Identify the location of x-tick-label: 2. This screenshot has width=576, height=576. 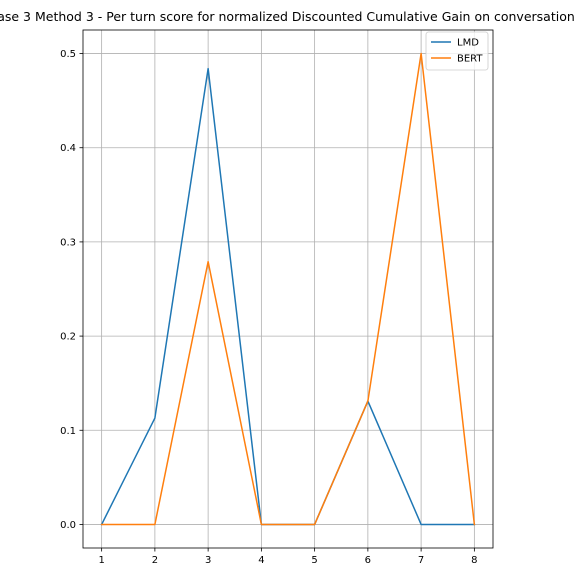
(155, 560).